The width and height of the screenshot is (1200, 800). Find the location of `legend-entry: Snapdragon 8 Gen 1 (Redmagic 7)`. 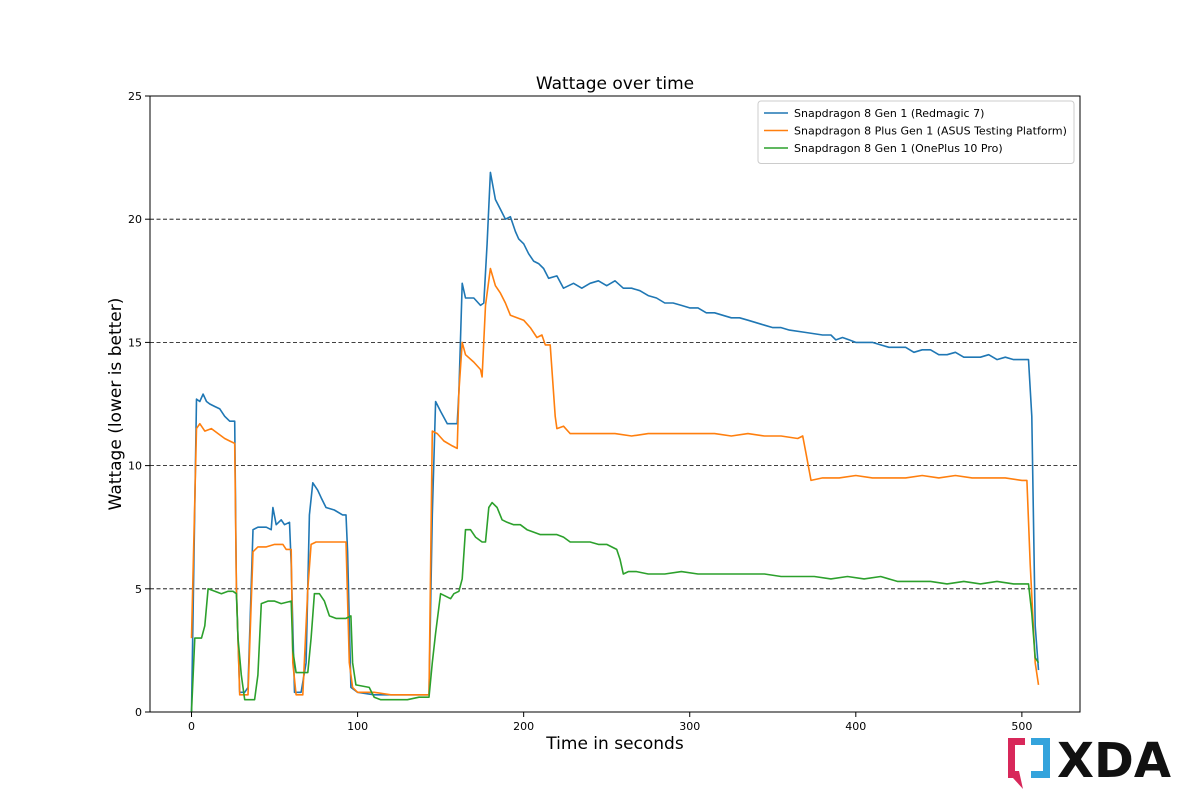

legend-entry: Snapdragon 8 Gen 1 (Redmagic 7) is located at coordinates (889, 113).